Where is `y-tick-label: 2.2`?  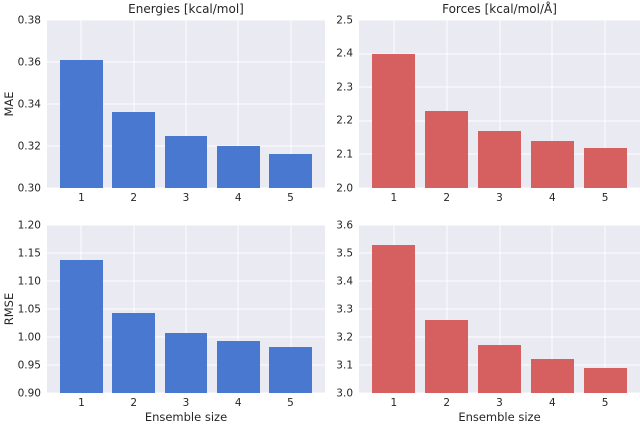
y-tick-label: 2.2 is located at coordinates (344, 120).